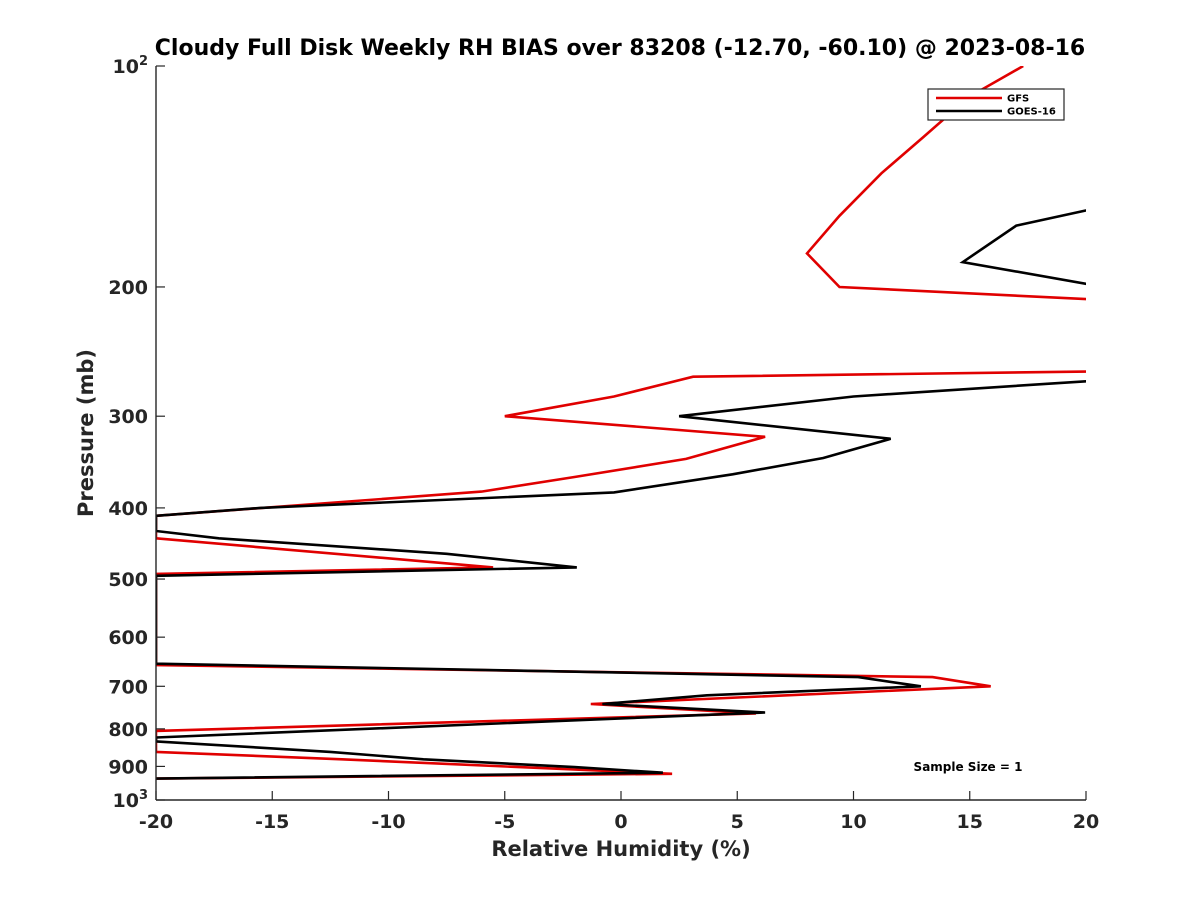 This screenshot has height=900, width=1200. Describe the element at coordinates (970, 822) in the screenshot. I see `x-tick-label: 15` at that location.